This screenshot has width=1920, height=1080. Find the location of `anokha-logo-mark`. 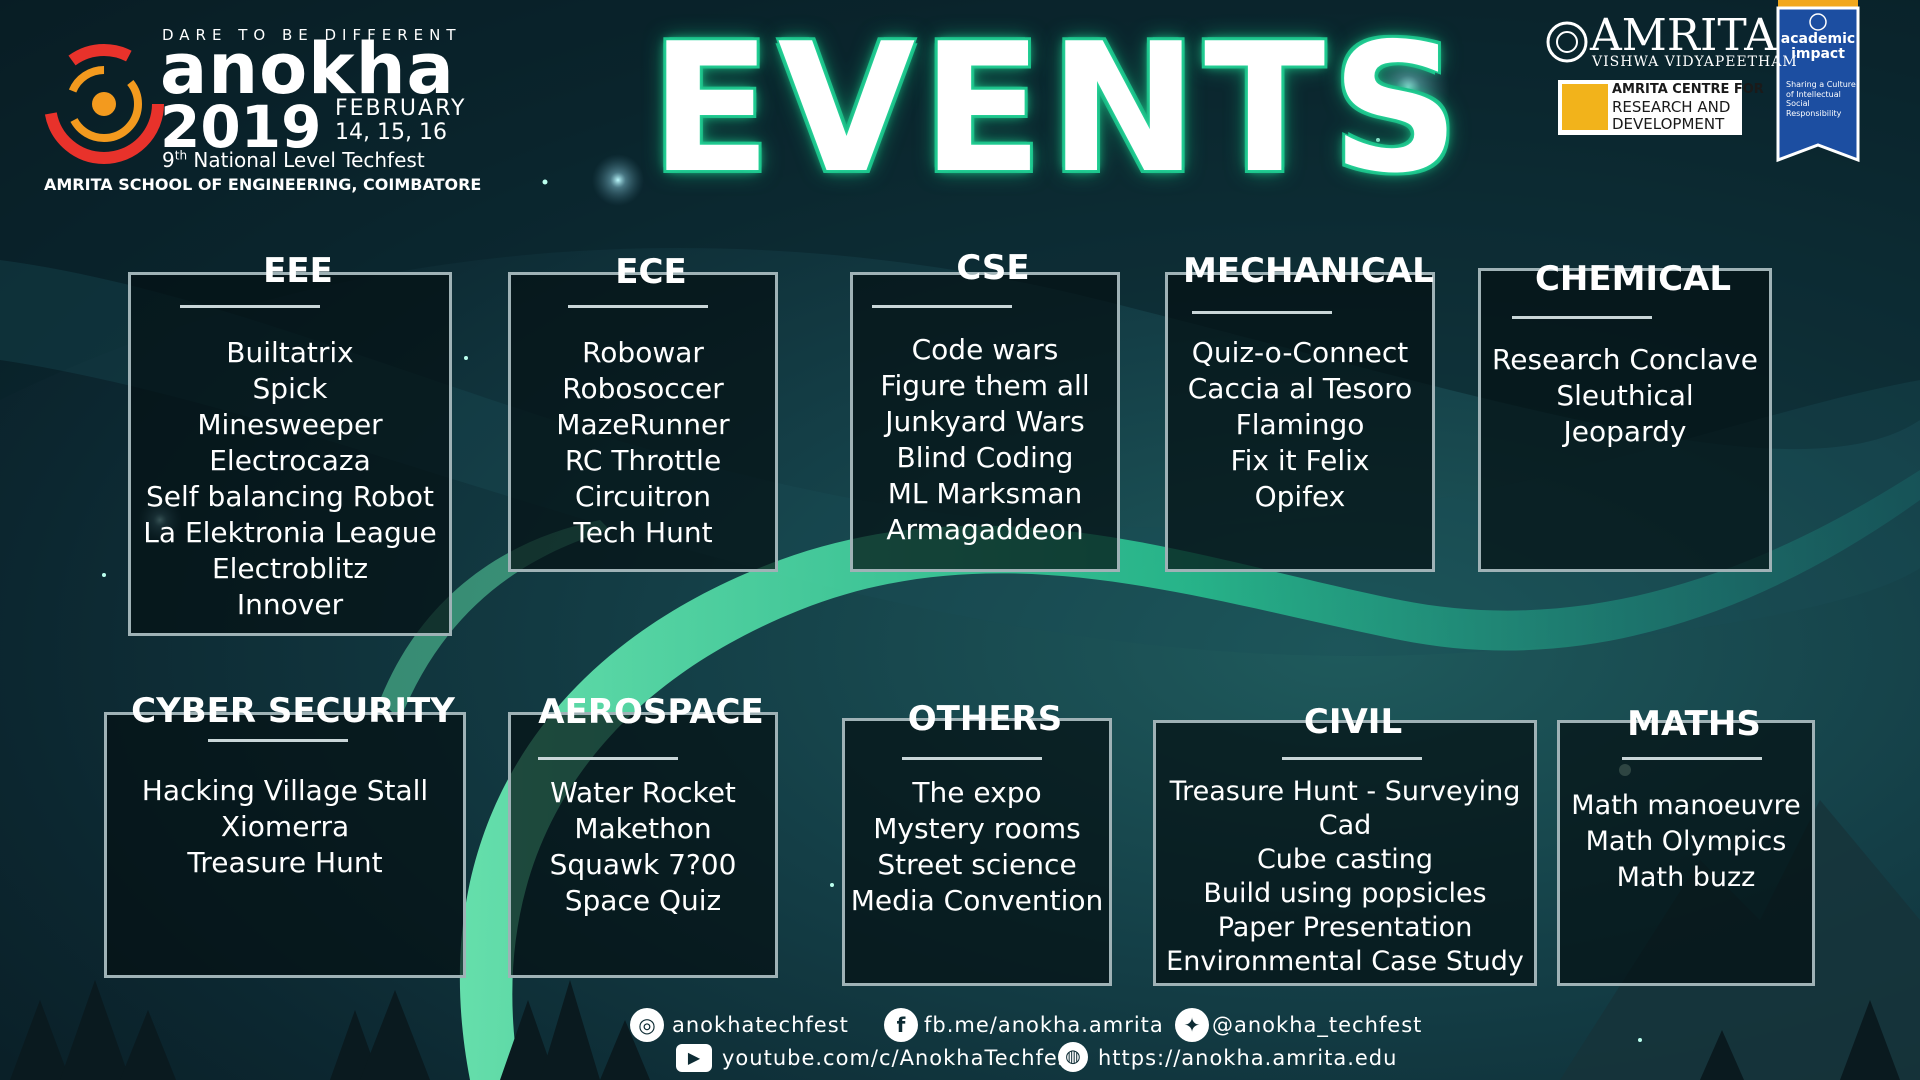

anokha-logo-mark is located at coordinates (104, 104).